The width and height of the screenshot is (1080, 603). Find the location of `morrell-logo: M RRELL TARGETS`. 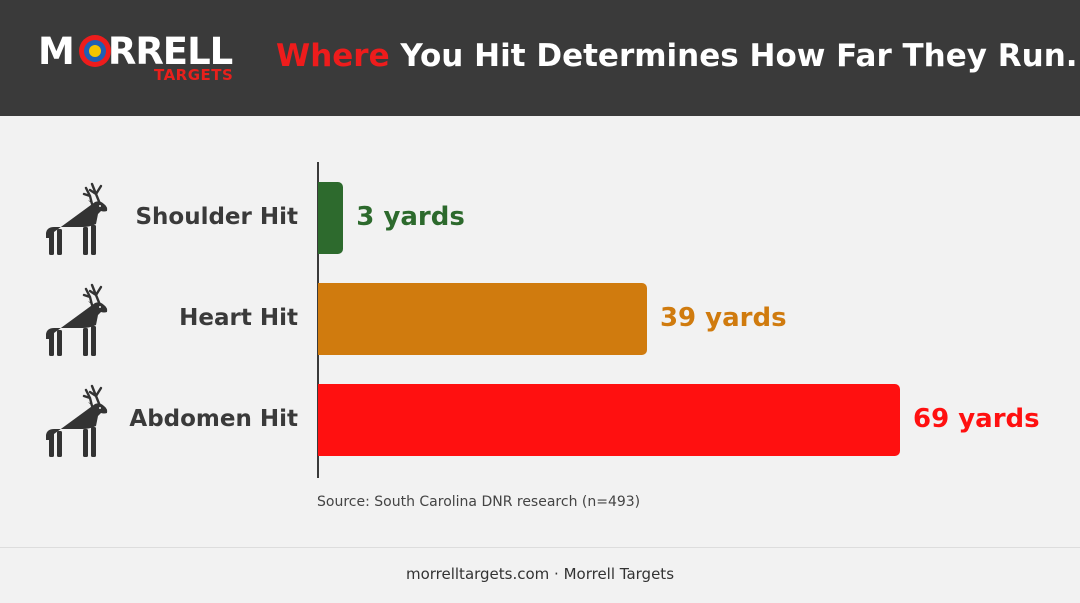

morrell-logo: M RRELL TARGETS is located at coordinates (138, 60).